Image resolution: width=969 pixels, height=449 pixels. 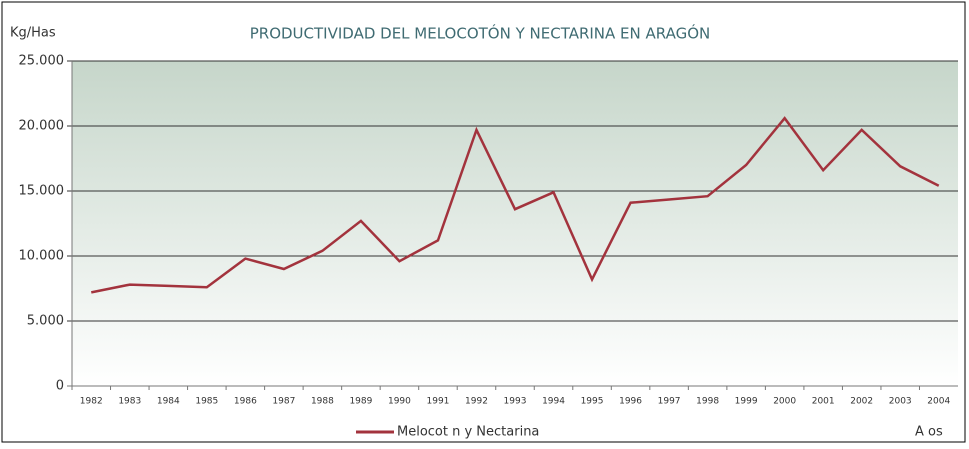 I want to click on y-tick-label: 0, so click(x=60, y=386).